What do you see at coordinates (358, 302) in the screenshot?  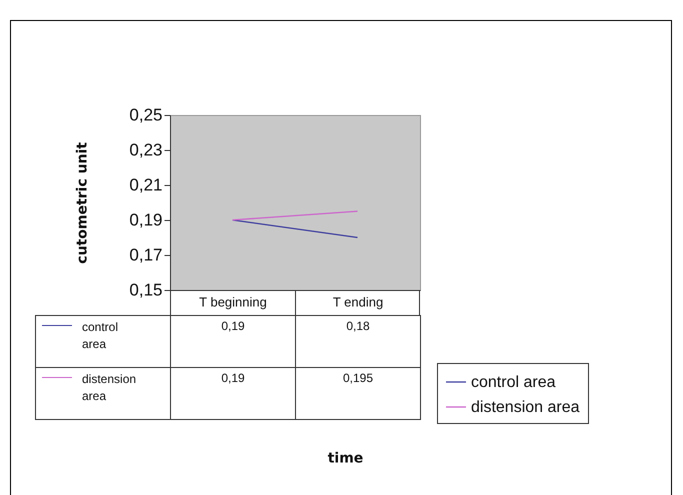 I see `x-tick-label: T ending` at bounding box center [358, 302].